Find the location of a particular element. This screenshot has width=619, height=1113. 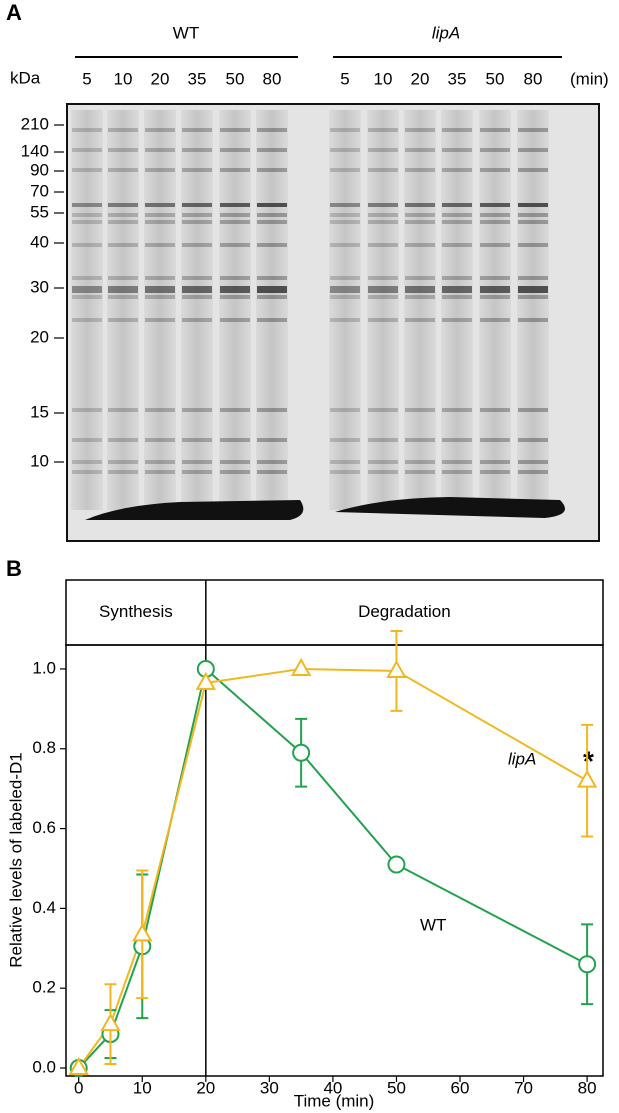

marker-label: 15 is located at coordinates (39, 411).